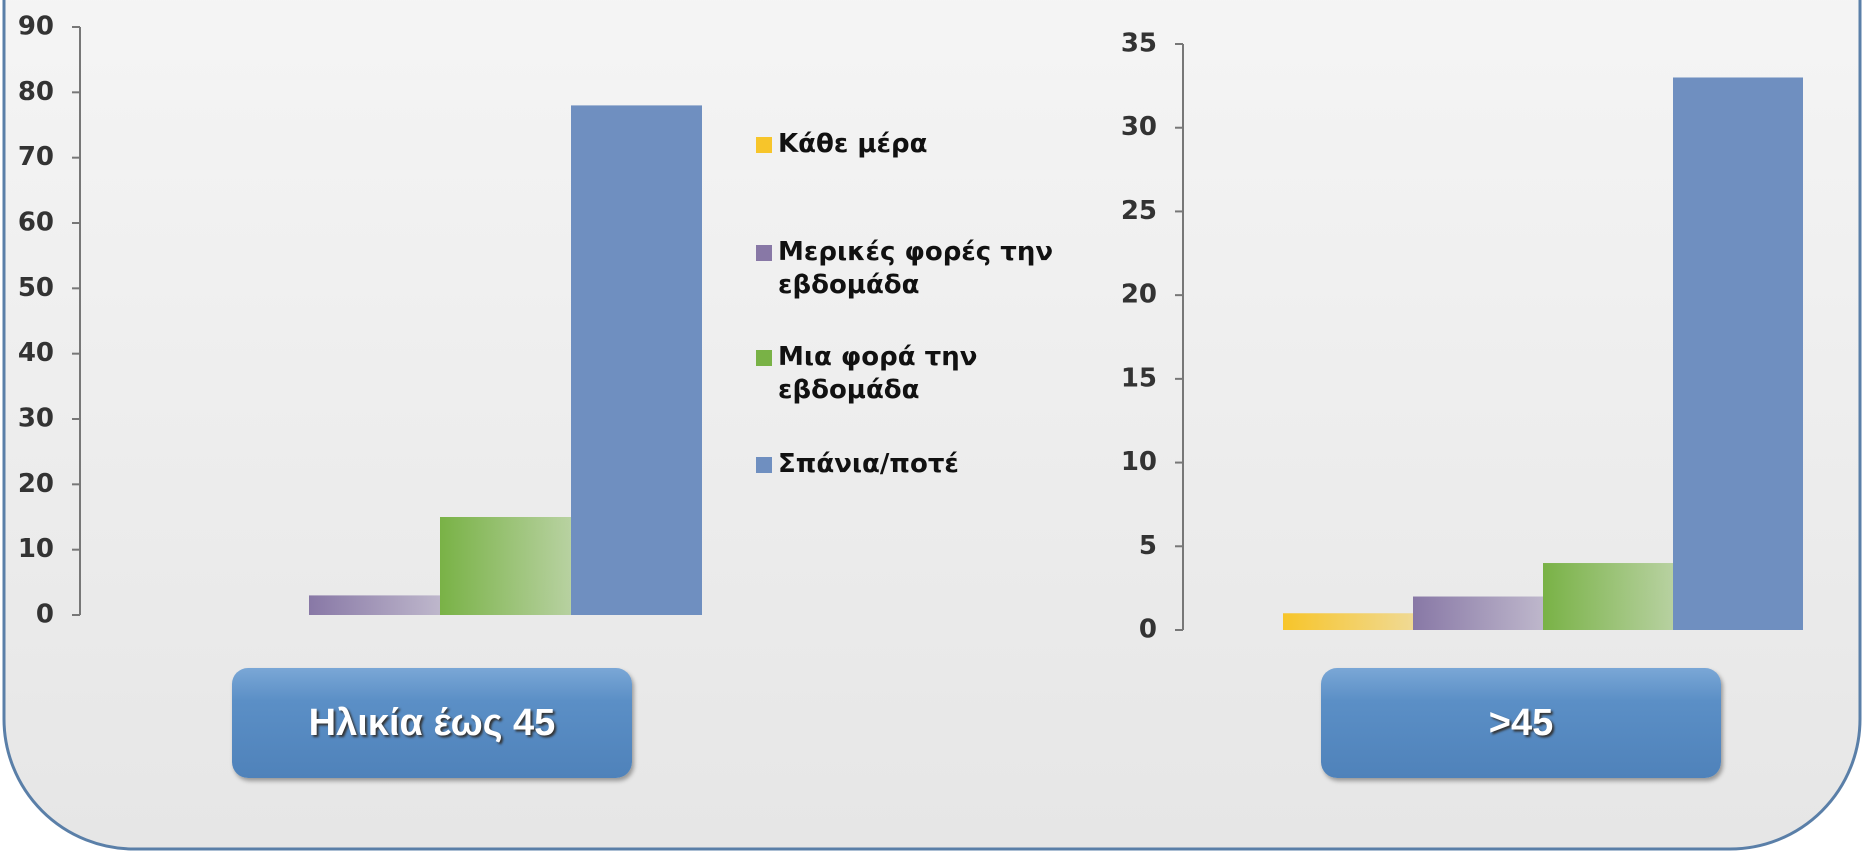 The width and height of the screenshot is (1864, 851). What do you see at coordinates (36, 27) in the screenshot?
I see `y-tick-label: 90` at bounding box center [36, 27].